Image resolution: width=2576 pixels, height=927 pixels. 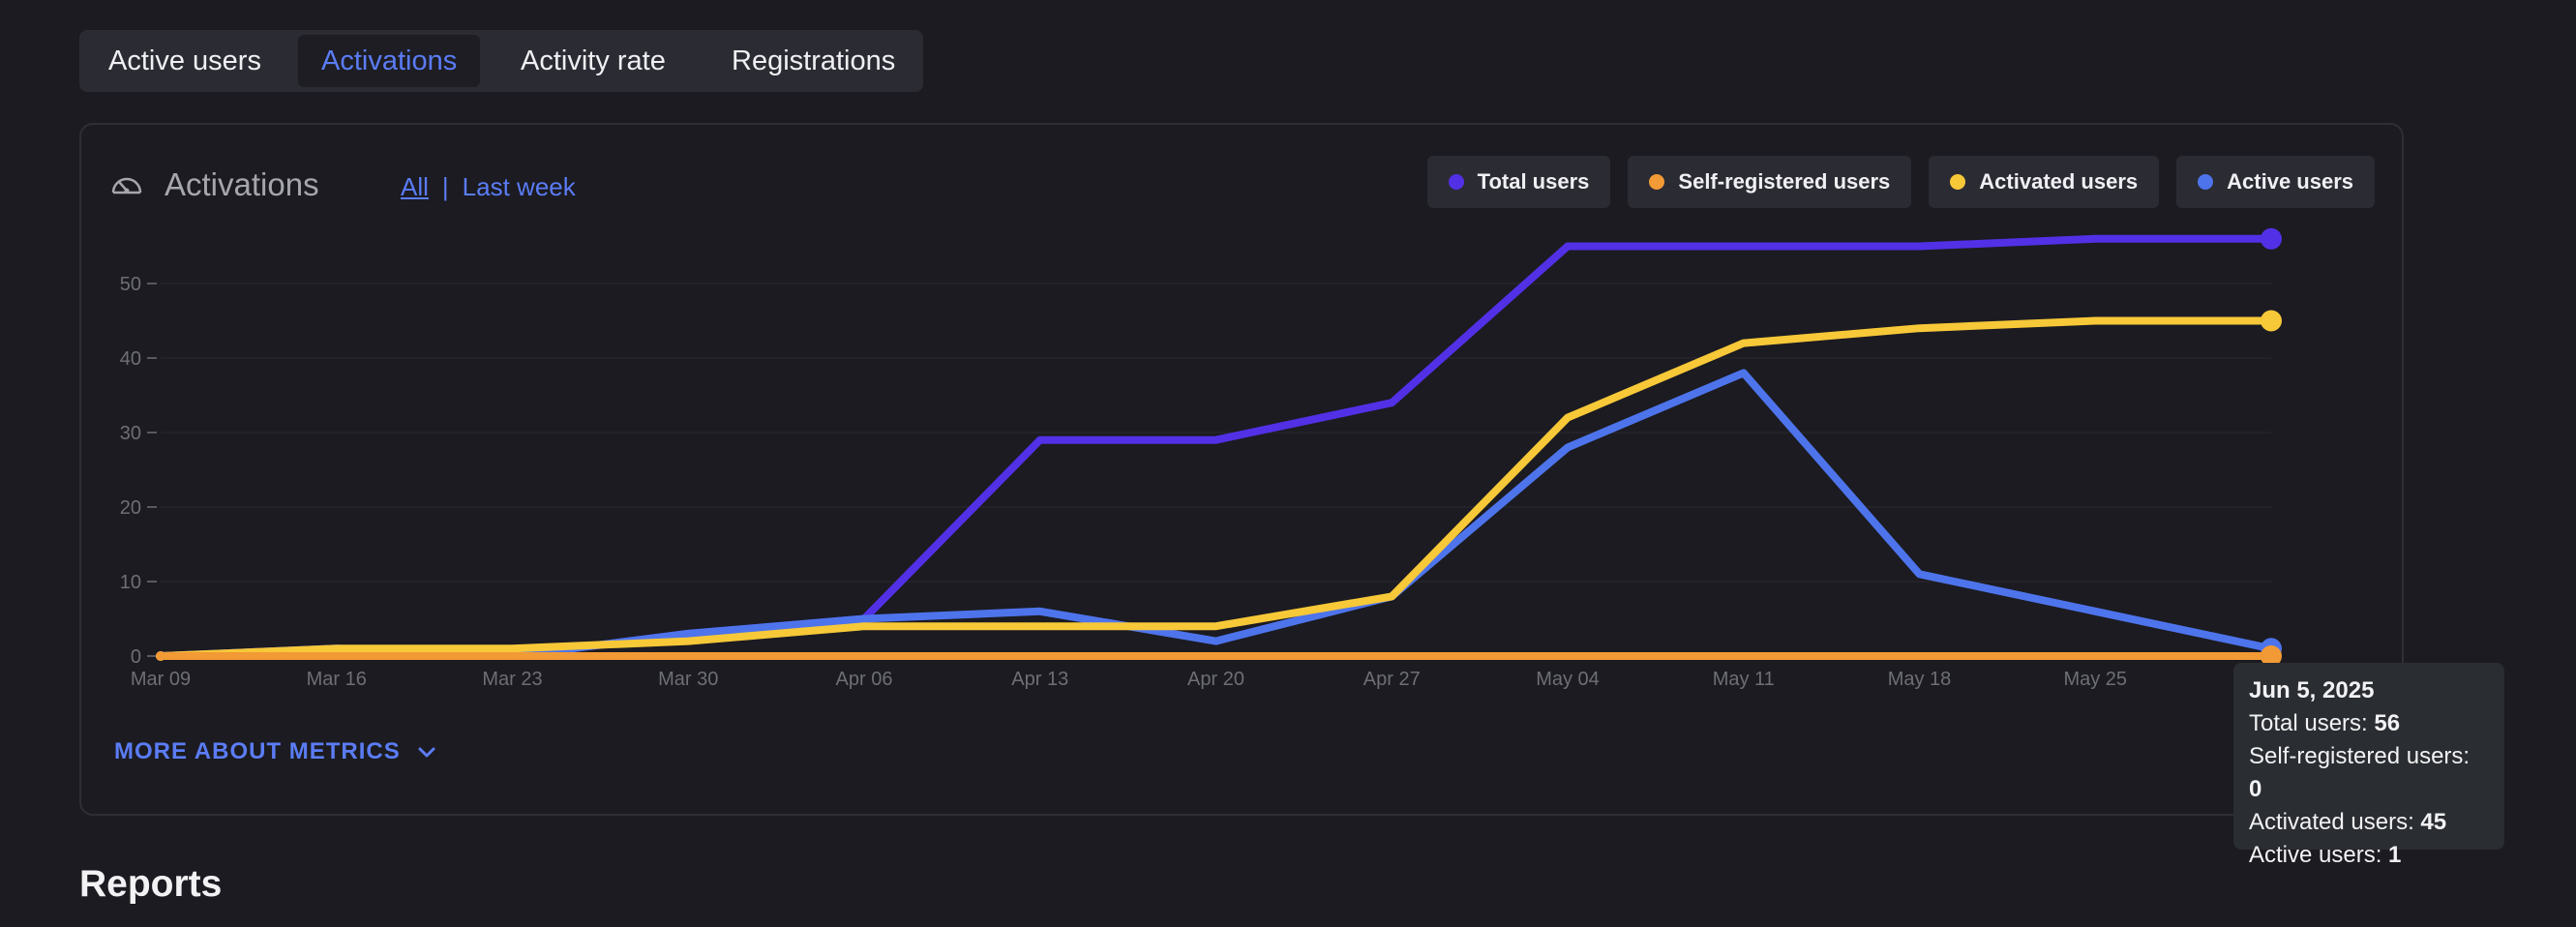 What do you see at coordinates (2271, 321) in the screenshot?
I see `series-end-point-activated-users` at bounding box center [2271, 321].